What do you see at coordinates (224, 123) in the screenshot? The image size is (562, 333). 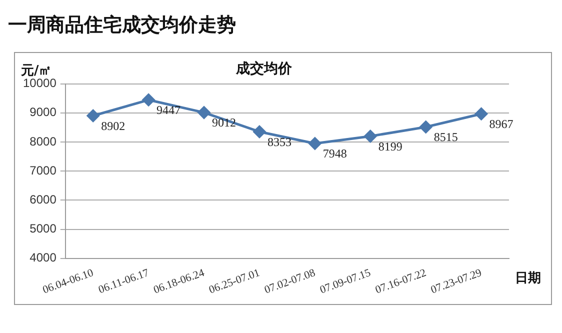 I see `data-label: 9012` at bounding box center [224, 123].